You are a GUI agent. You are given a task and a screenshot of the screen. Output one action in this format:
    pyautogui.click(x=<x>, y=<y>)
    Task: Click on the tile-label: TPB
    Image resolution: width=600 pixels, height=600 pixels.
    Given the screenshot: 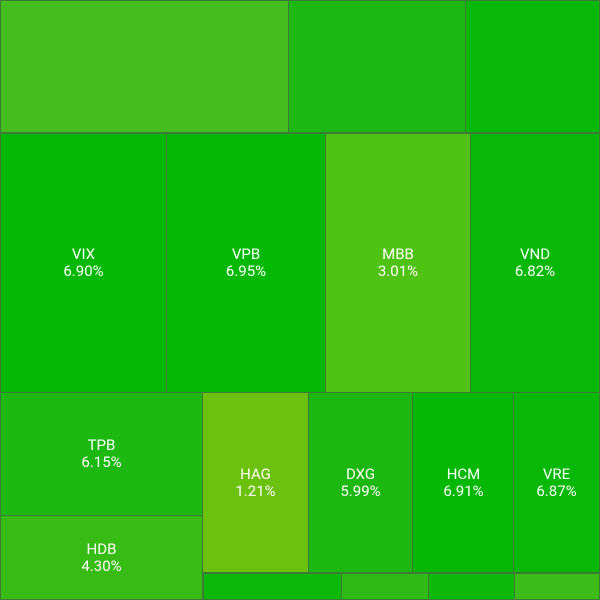 What is the action you would take?
    pyautogui.click(x=101, y=445)
    